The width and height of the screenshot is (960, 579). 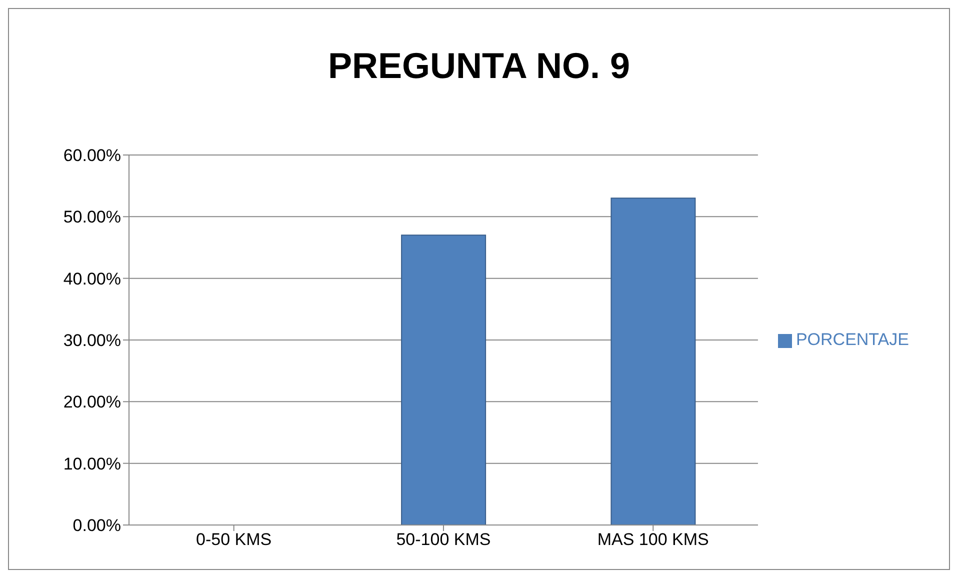 I want to click on legend-label: PORCENTAJE, so click(x=852, y=339).